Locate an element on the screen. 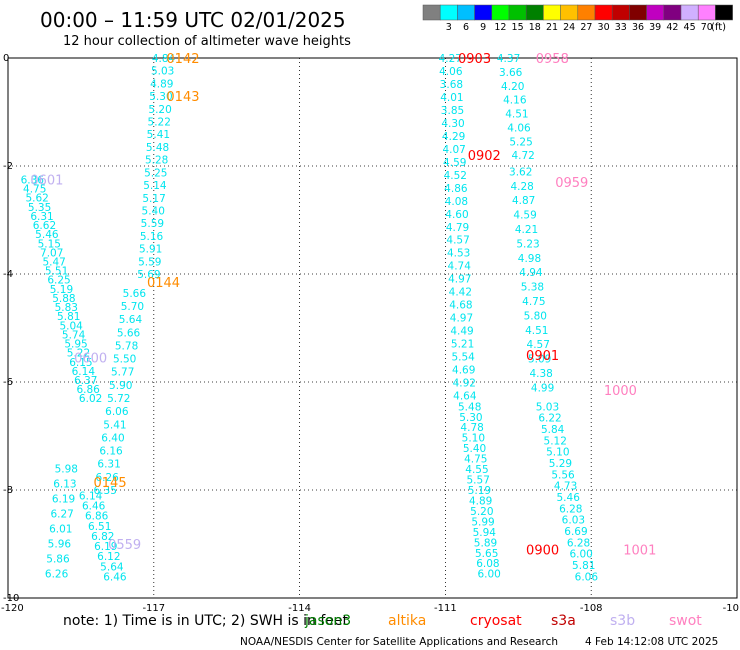 This screenshot has width=740, height=650. wave-height-value: 4.68 is located at coordinates (460, 306).